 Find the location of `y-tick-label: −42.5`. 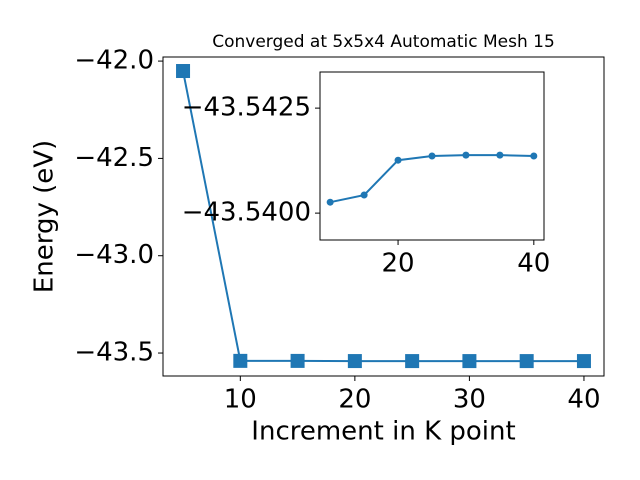

y-tick-label: −42.5 is located at coordinates (114, 158).